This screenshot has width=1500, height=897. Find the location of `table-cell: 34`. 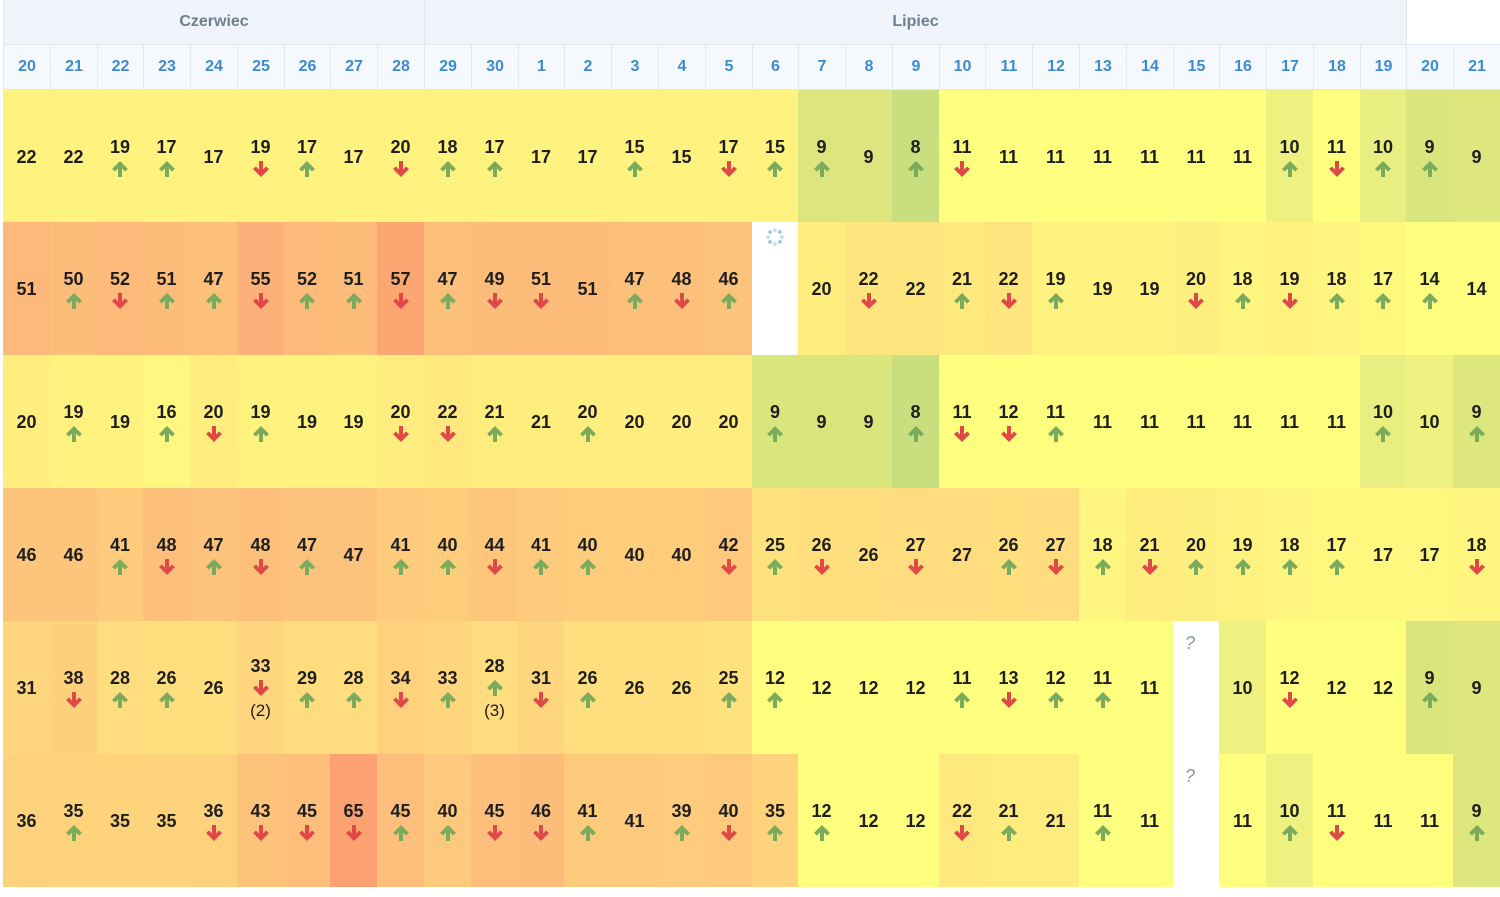

table-cell: 34 is located at coordinates (400, 687).